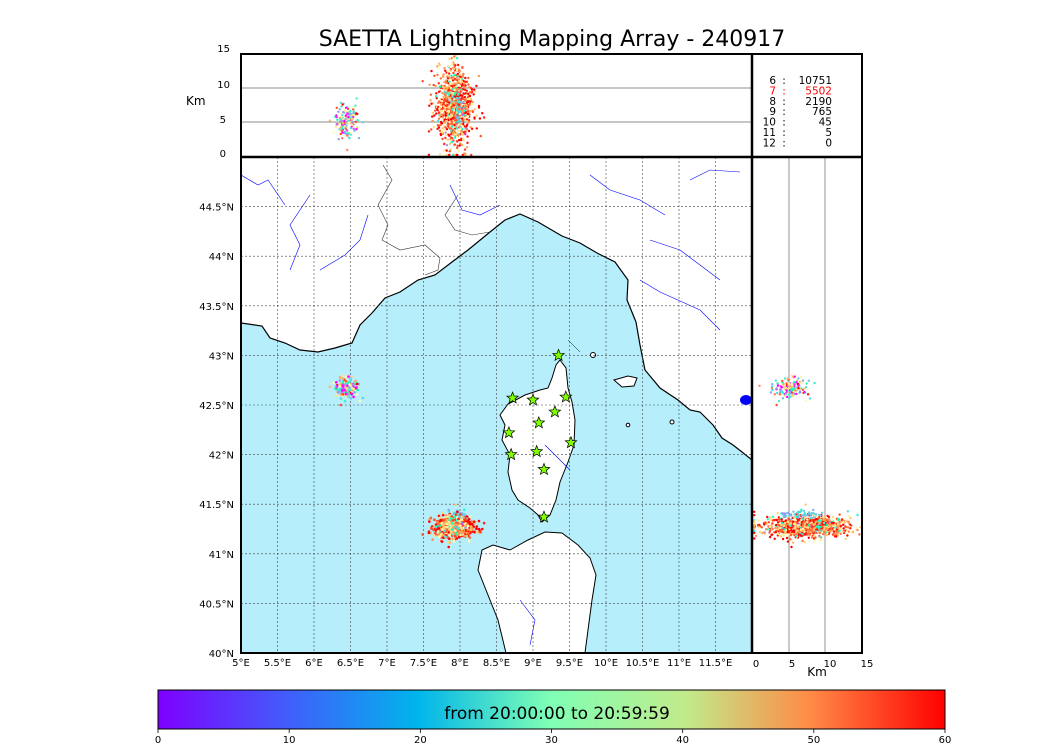 Image resolution: width=1050 pixels, height=750 pixels. Describe the element at coordinates (533, 663) in the screenshot. I see `lon-tick-label: 9°E` at that location.